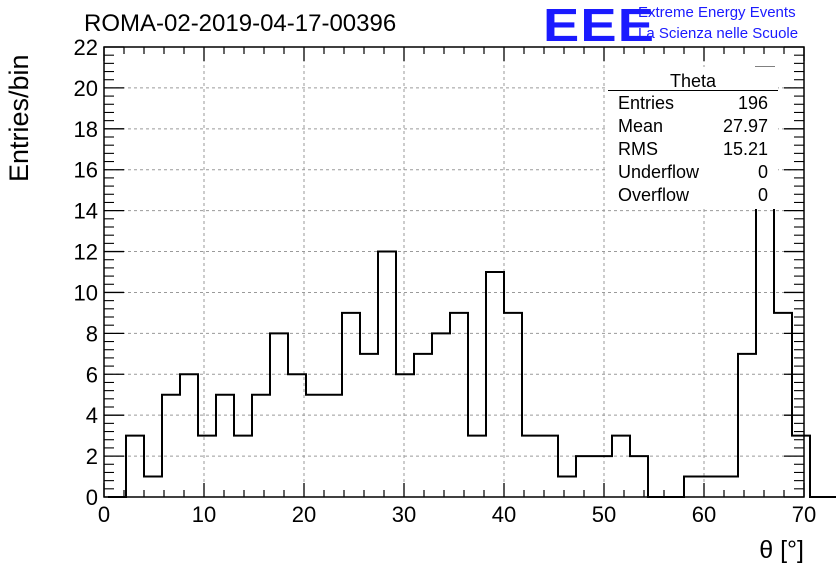 This screenshot has height=572, width=836. Describe the element at coordinates (86, 211) in the screenshot. I see `y-tick-label: 14` at that location.